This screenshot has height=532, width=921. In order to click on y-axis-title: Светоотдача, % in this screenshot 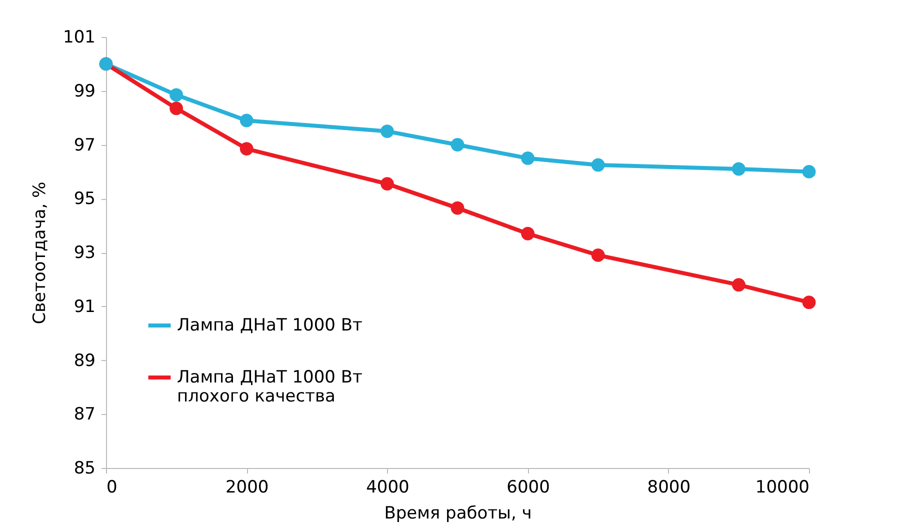, I will do `click(40, 253)`.